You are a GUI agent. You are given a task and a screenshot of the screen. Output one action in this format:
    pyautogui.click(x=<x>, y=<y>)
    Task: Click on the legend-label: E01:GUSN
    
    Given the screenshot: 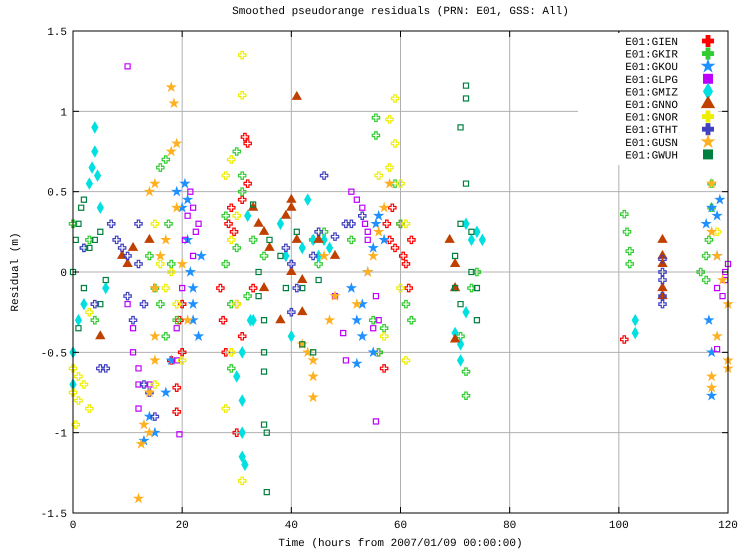 What is the action you would take?
    pyautogui.click(x=651, y=144)
    